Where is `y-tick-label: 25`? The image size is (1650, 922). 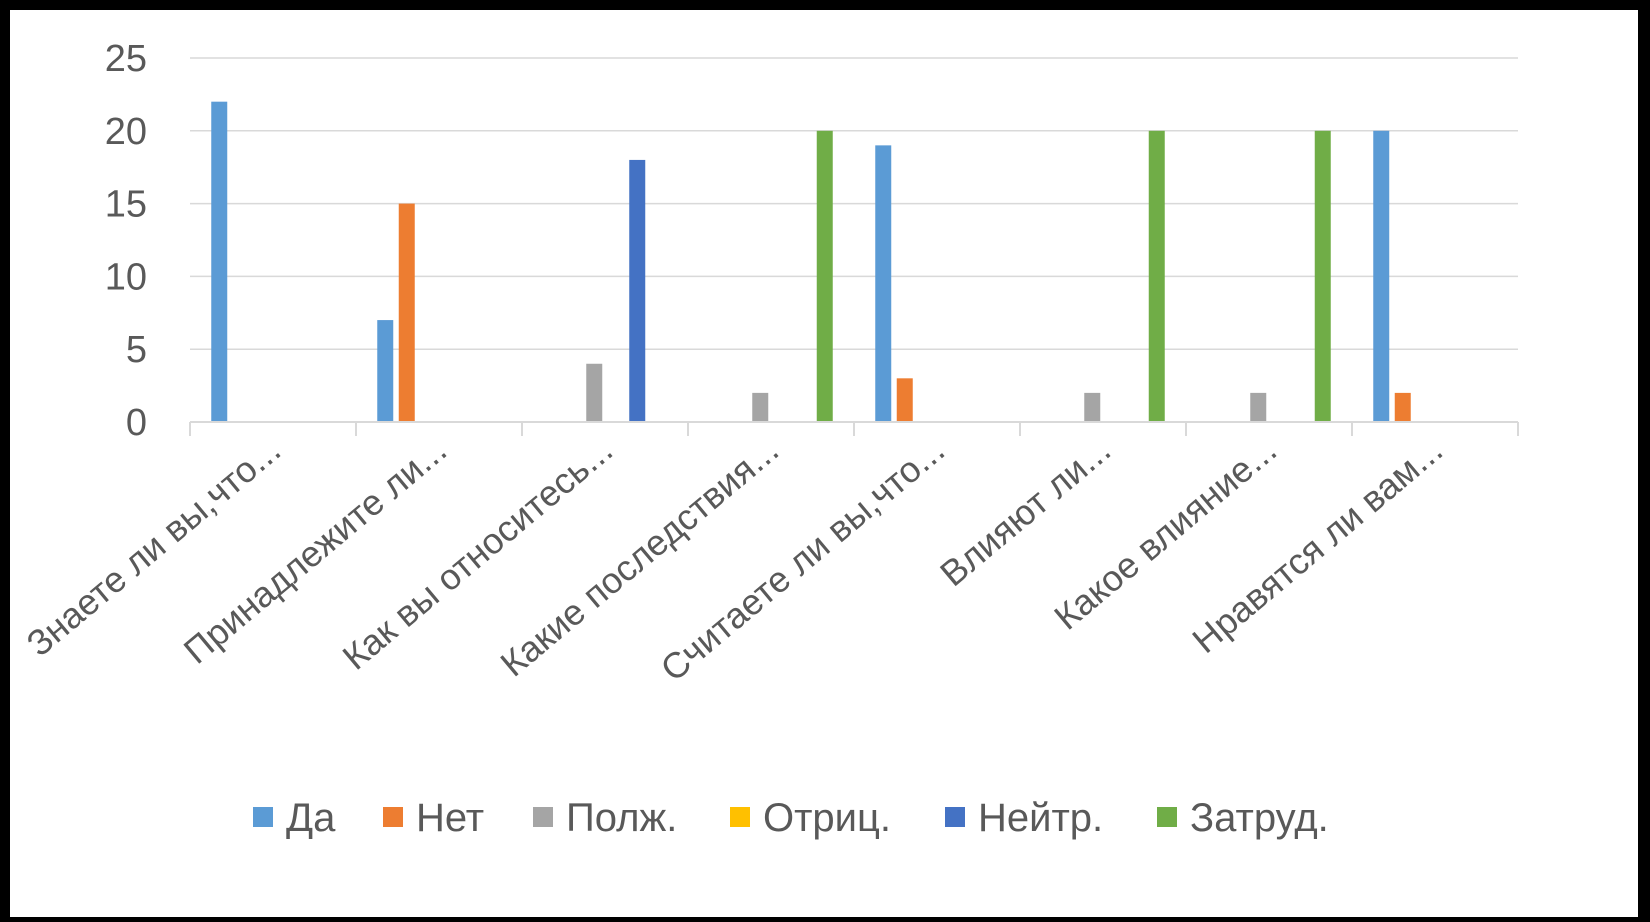 y-tick-label: 25 is located at coordinates (126, 59).